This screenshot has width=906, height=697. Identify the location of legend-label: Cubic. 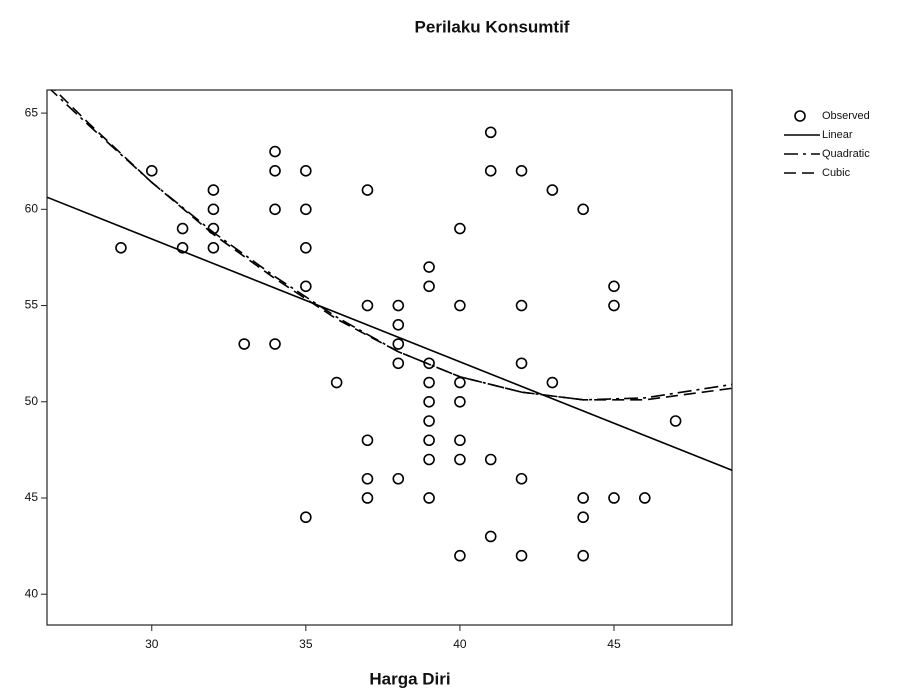
(836, 173).